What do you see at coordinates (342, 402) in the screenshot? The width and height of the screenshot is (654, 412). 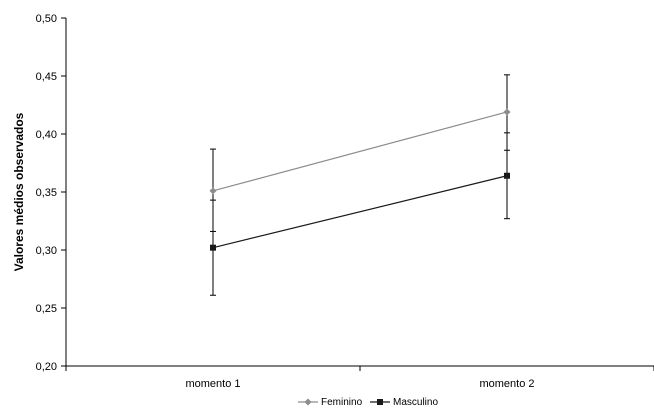 I see `legend-label: Feminino` at bounding box center [342, 402].